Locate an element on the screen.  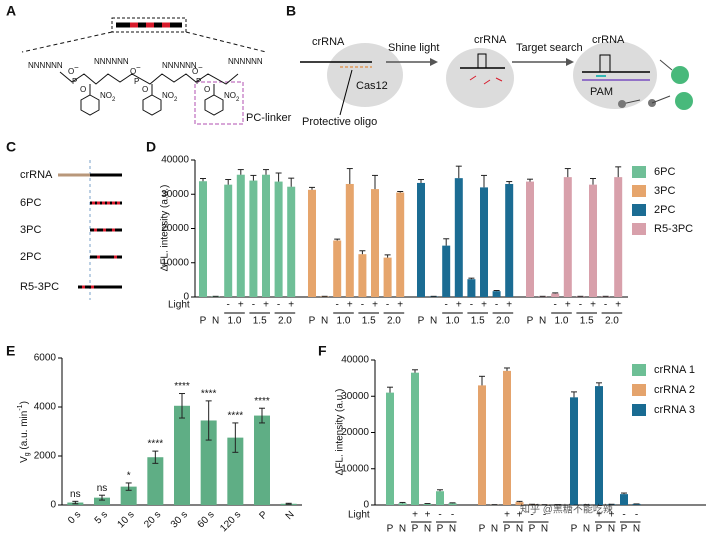
panel-letter: F is located at coordinates (322, 351).